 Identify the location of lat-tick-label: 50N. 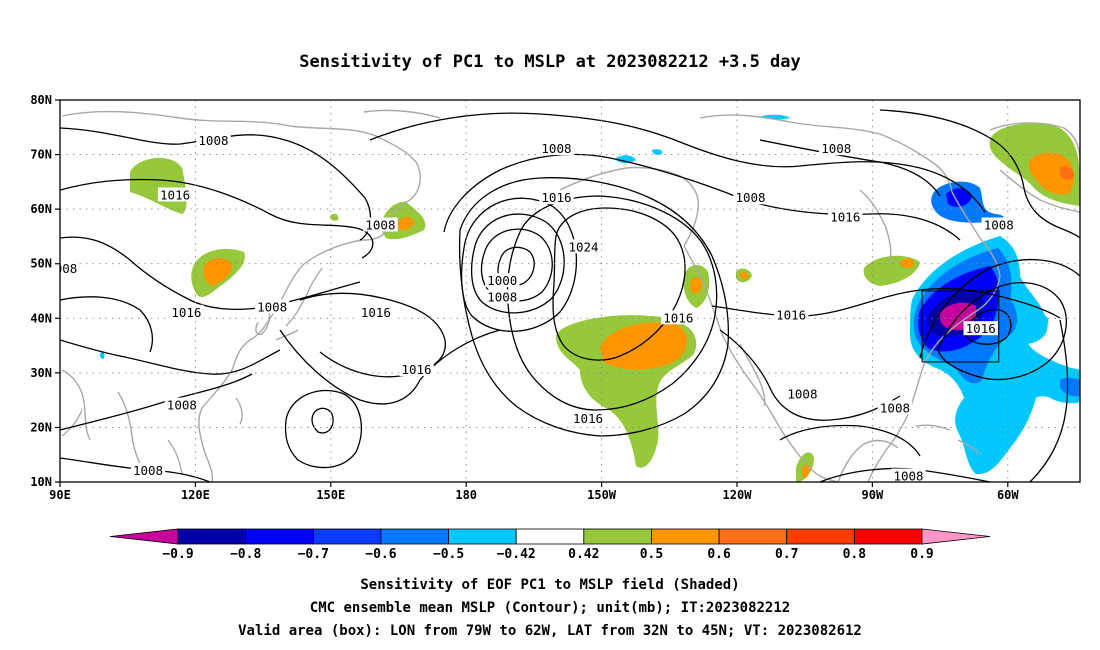
(41, 264).